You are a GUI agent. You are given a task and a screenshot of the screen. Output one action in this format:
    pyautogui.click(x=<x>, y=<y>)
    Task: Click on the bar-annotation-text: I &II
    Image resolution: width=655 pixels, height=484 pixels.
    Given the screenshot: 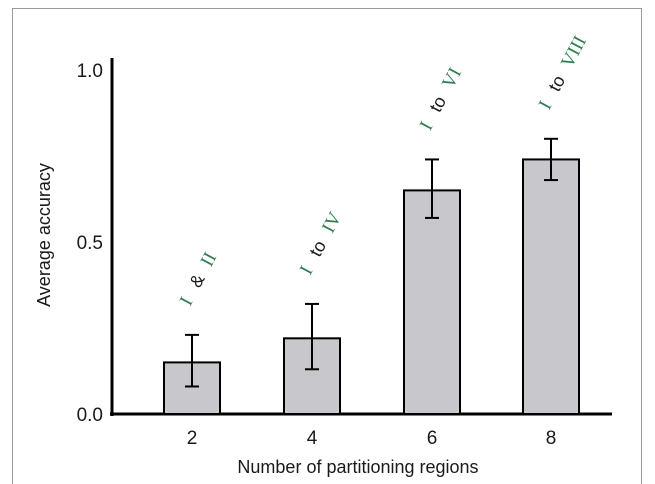 What is the action you would take?
    pyautogui.click(x=198, y=279)
    